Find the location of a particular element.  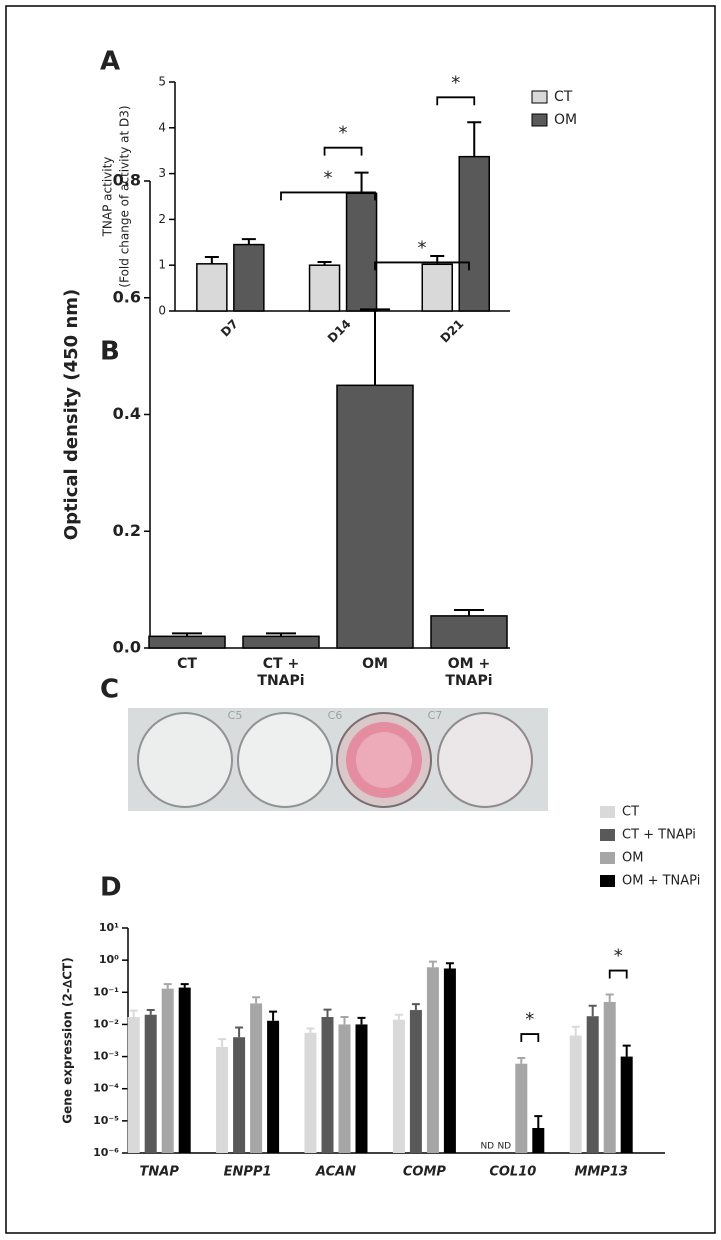

panel-letter: A is located at coordinates (110, 62).